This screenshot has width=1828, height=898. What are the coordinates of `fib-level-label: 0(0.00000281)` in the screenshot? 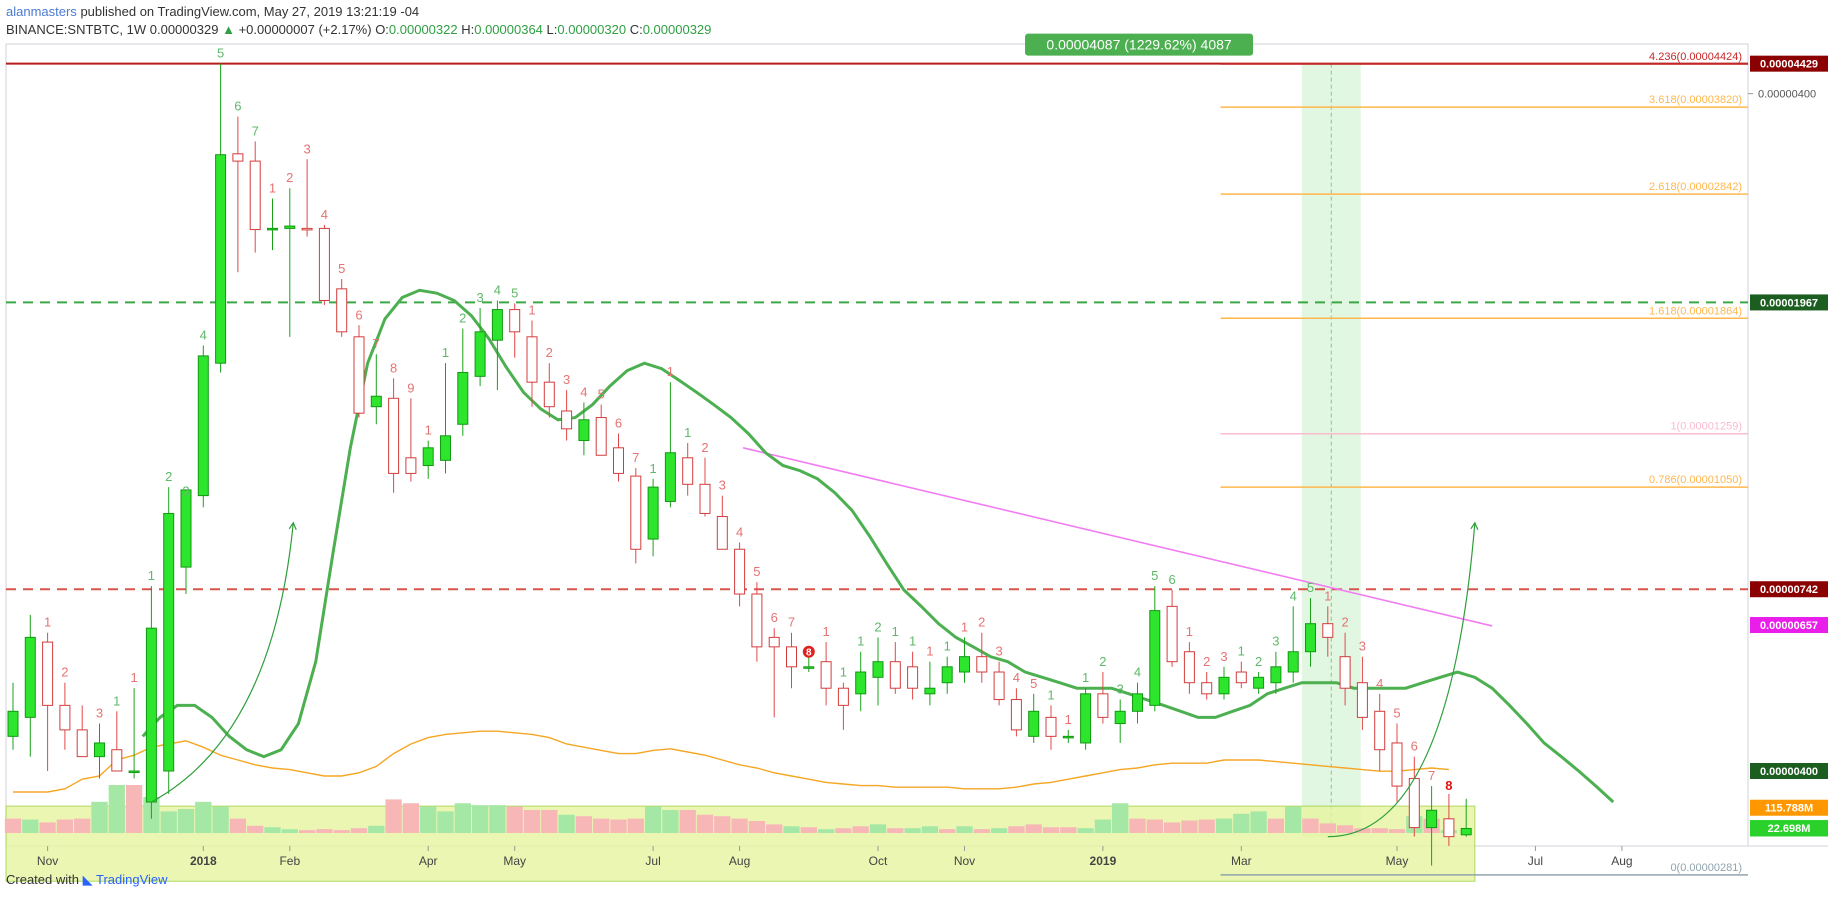 It's located at (1706, 868).